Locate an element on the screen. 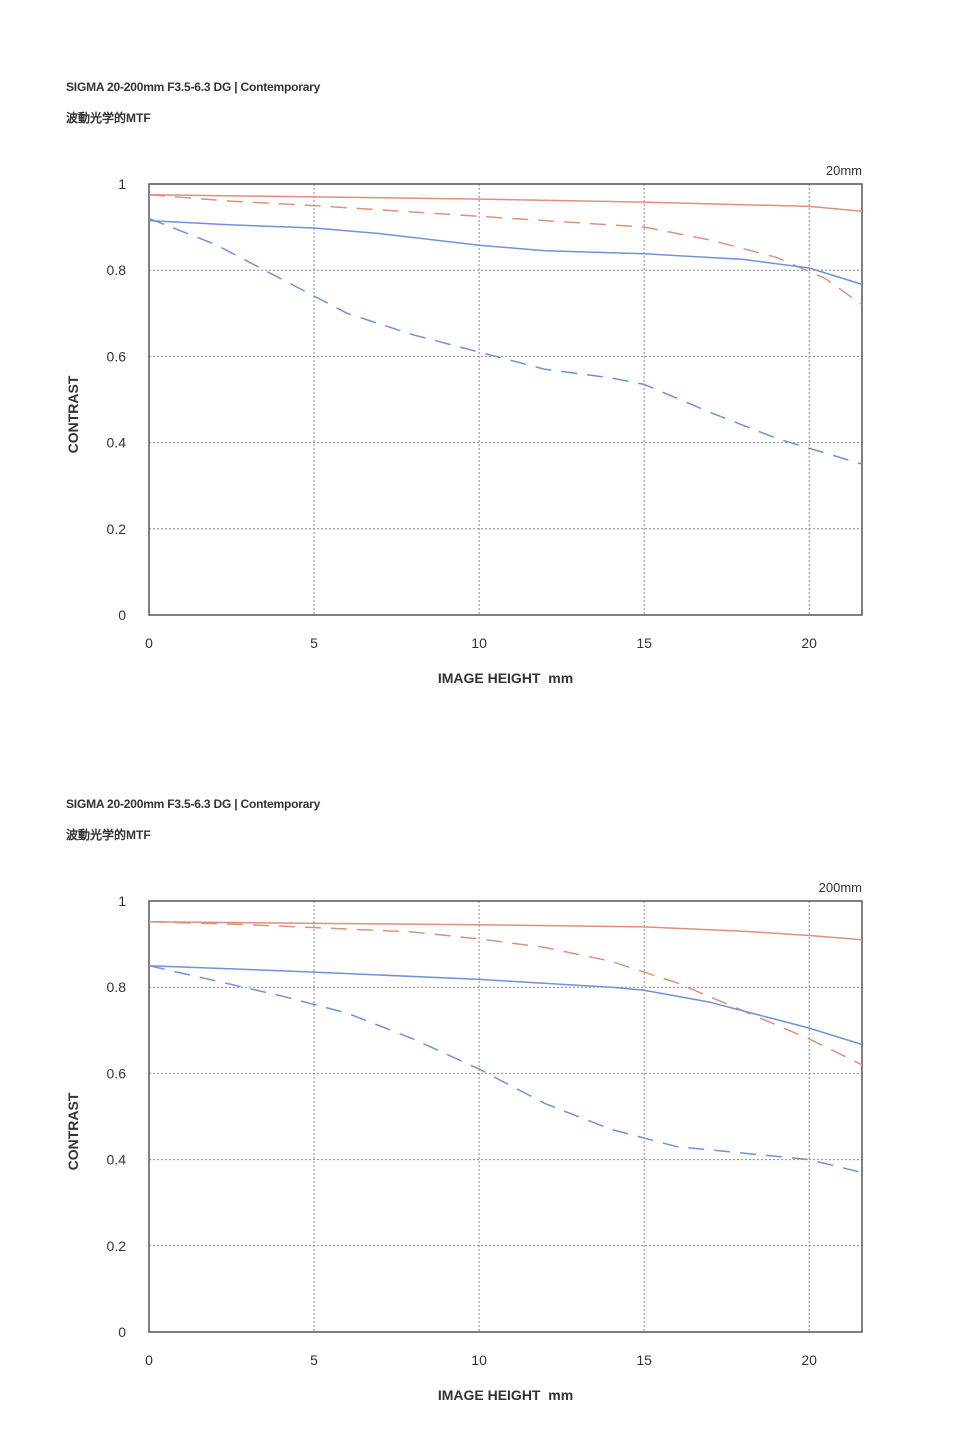 The width and height of the screenshot is (960, 1436). chart-title: 200mm is located at coordinates (840, 887).